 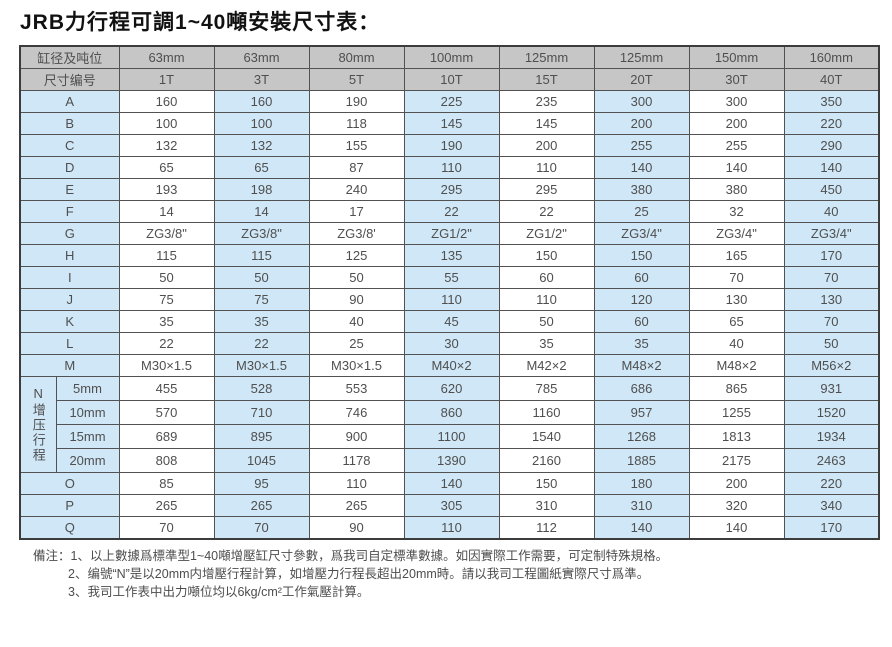 I want to click on header-cell: 1T, so click(x=166, y=79).